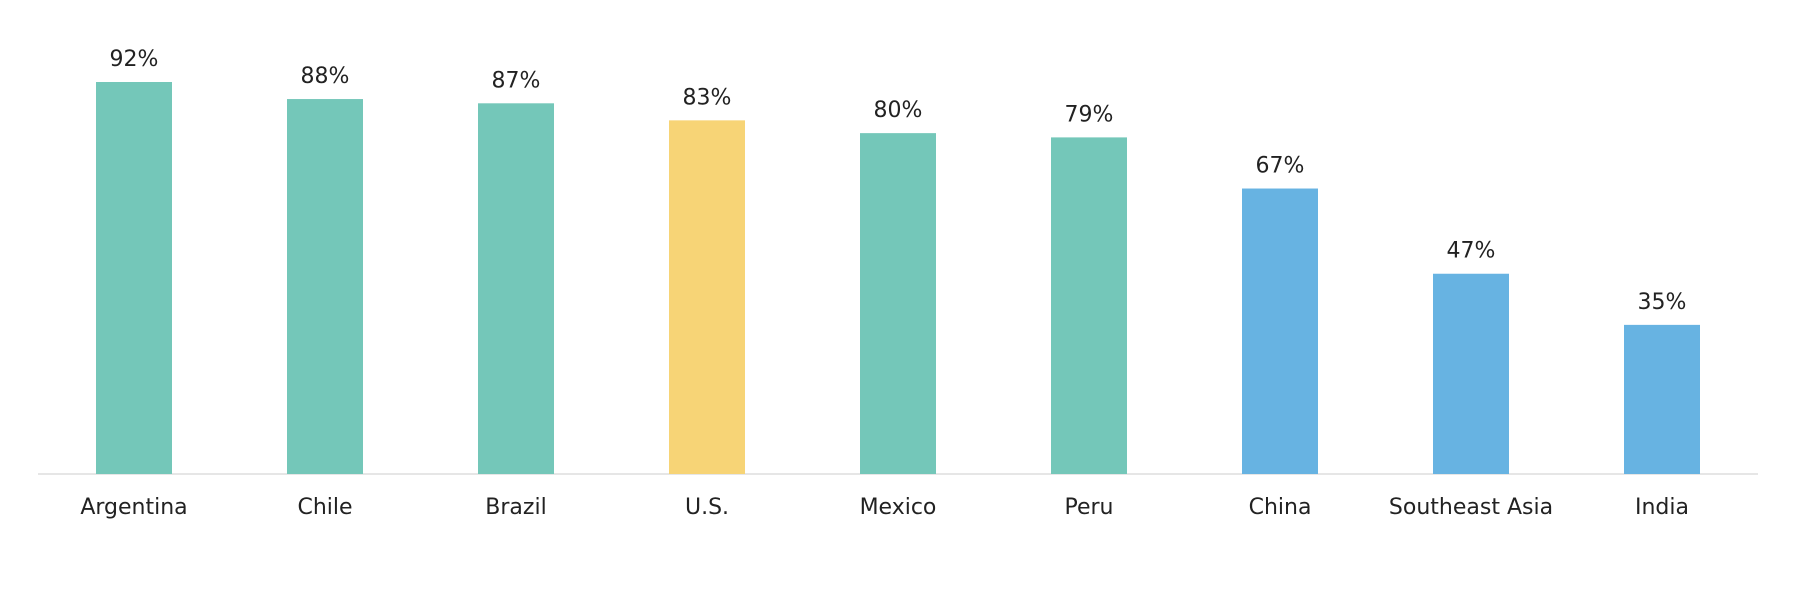 This screenshot has width=1795, height=594. Describe the element at coordinates (1088, 507) in the screenshot. I see `x-tick-label: Peru` at that location.